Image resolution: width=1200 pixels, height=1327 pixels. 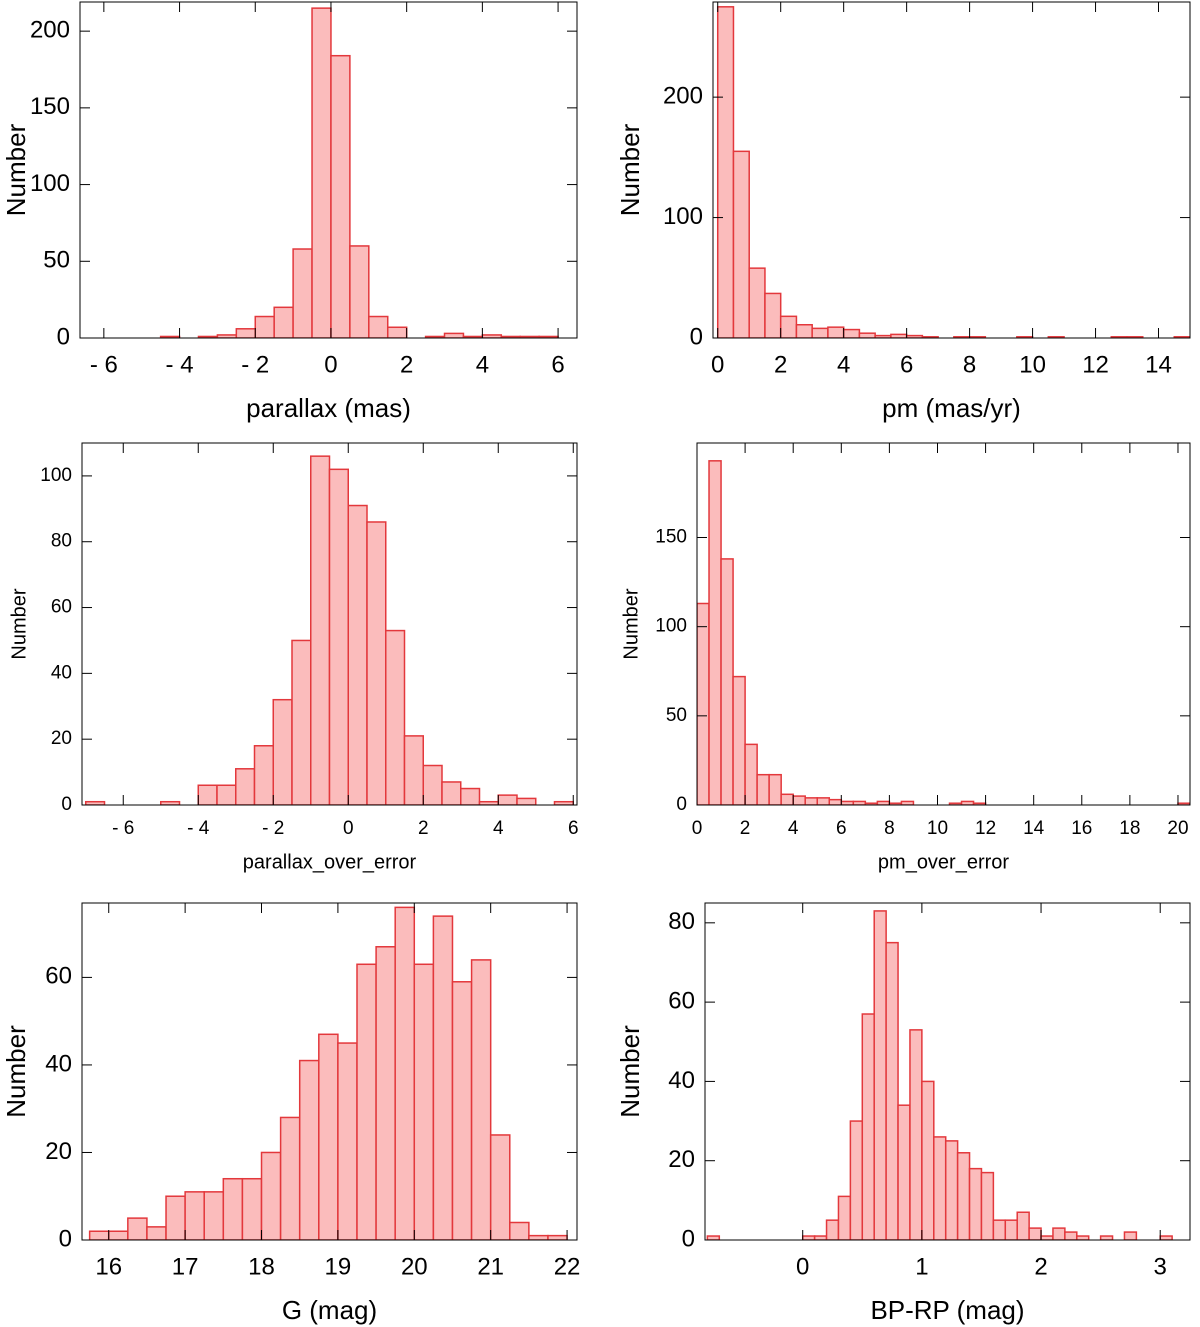 What do you see at coordinates (1034, 828) in the screenshot?
I see `x-tick-label: 14` at bounding box center [1034, 828].